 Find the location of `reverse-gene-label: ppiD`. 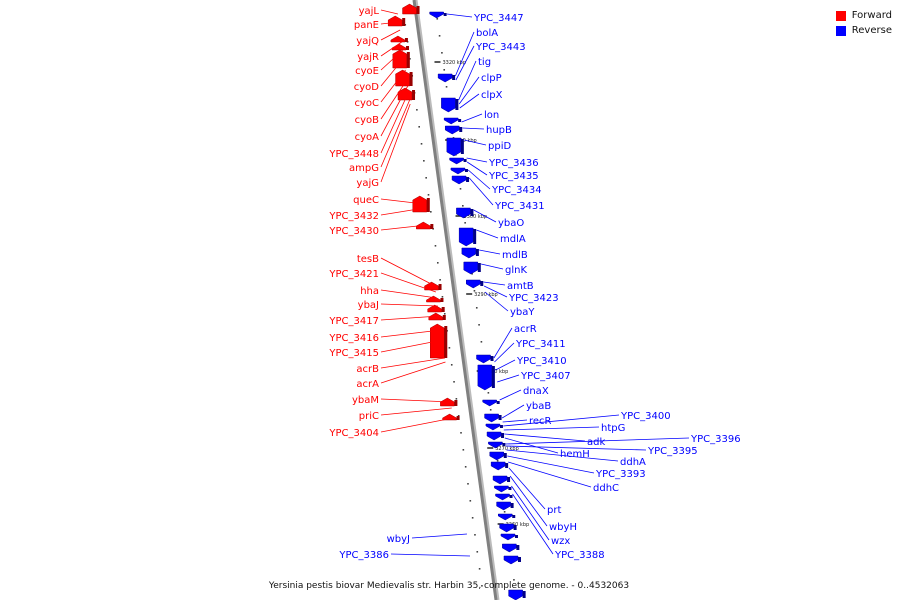

reverse-gene-label: ppiD is located at coordinates (499, 146).